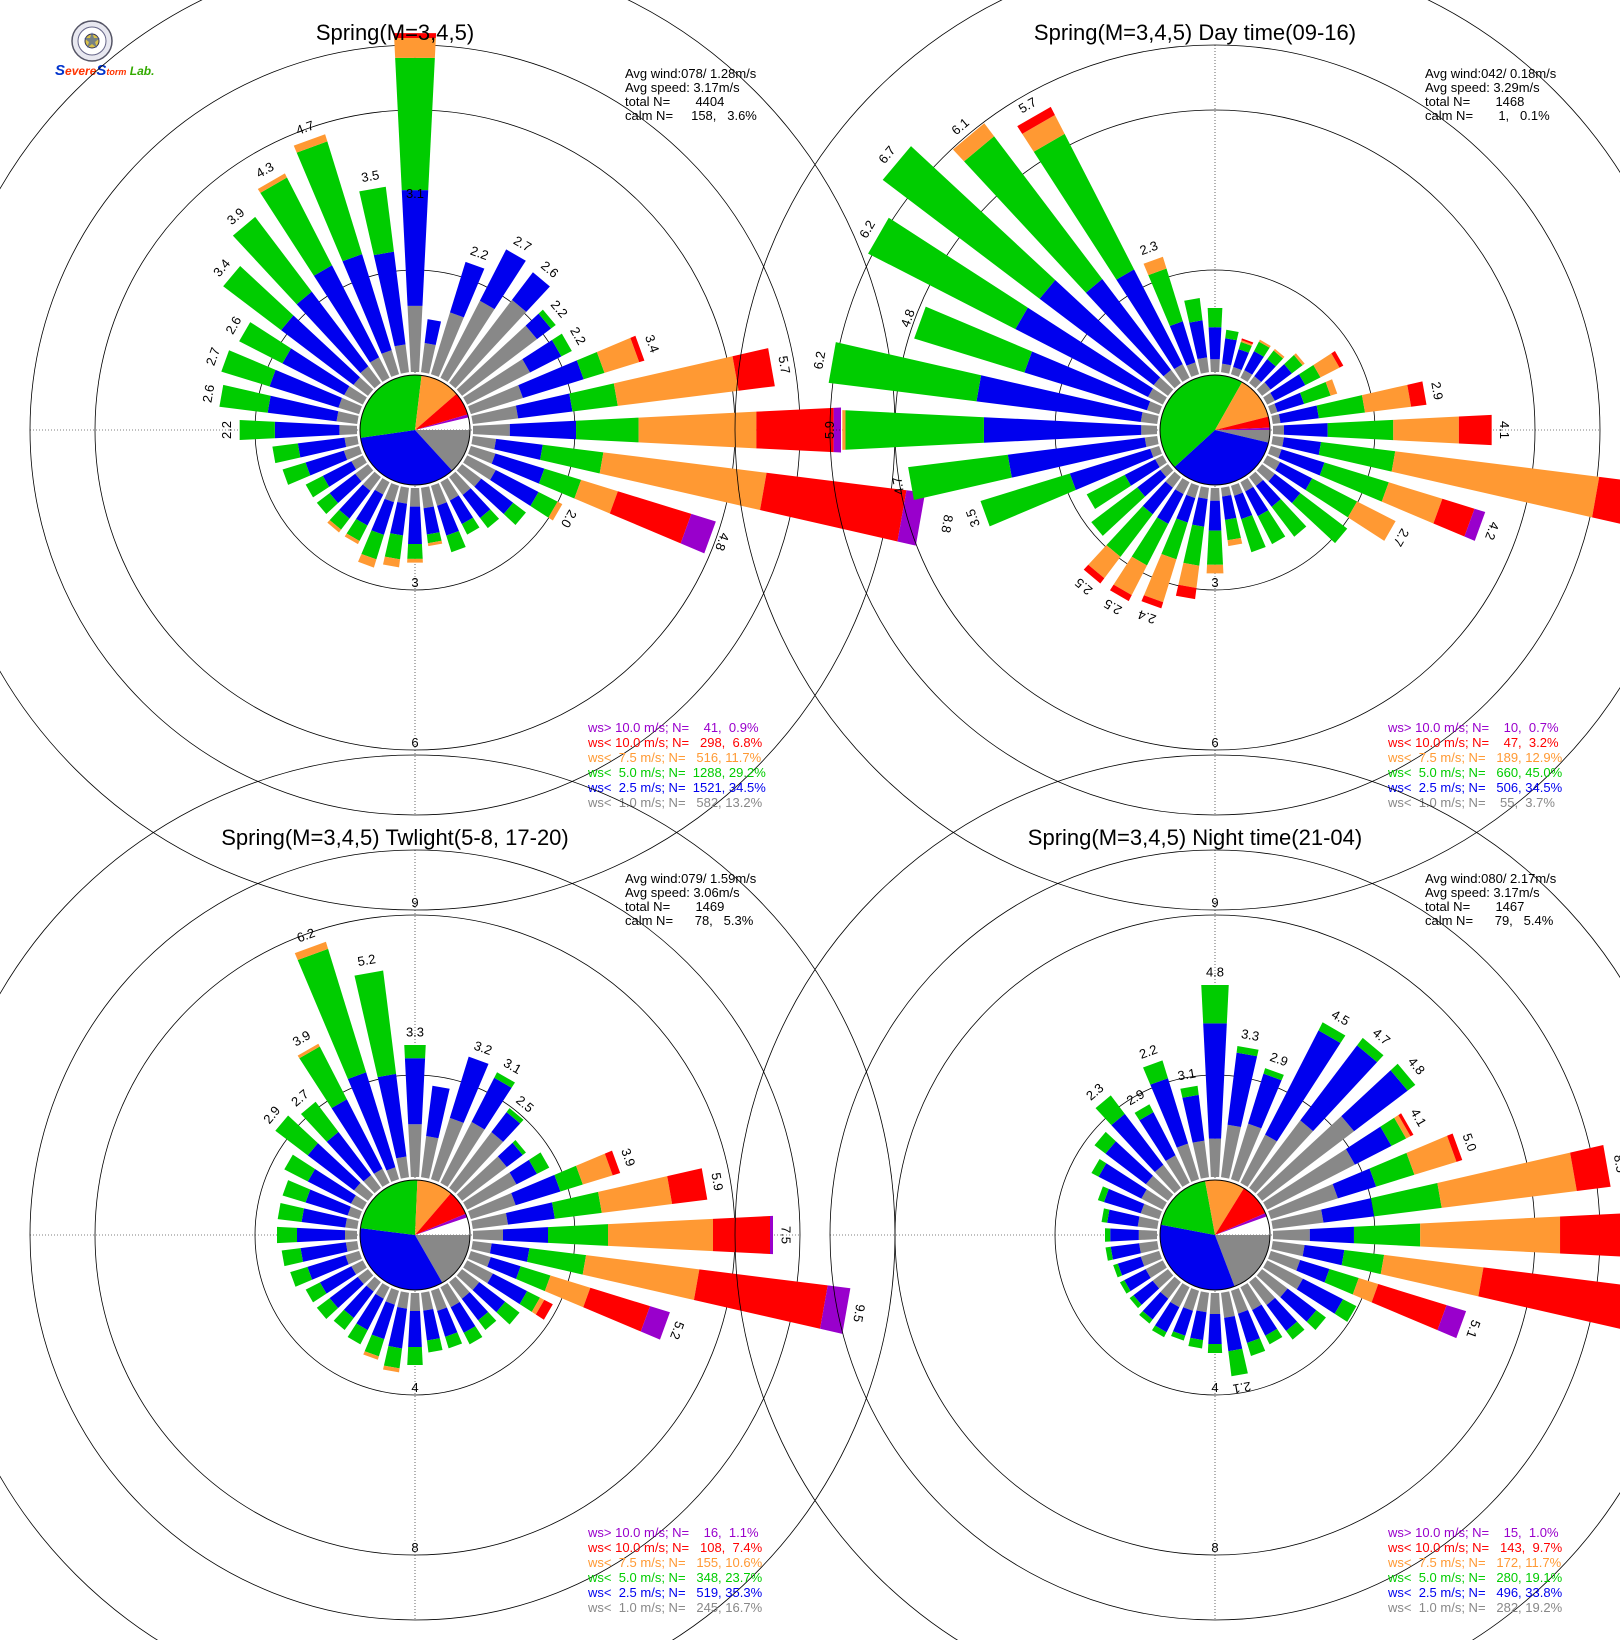 This screenshot has height=1640, width=1620. I want to click on pie-border, so click(415, 430).